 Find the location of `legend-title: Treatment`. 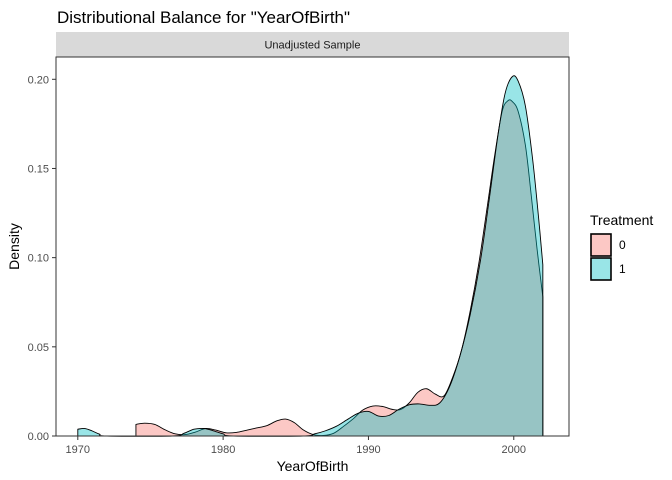

legend-title: Treatment is located at coordinates (621, 220).